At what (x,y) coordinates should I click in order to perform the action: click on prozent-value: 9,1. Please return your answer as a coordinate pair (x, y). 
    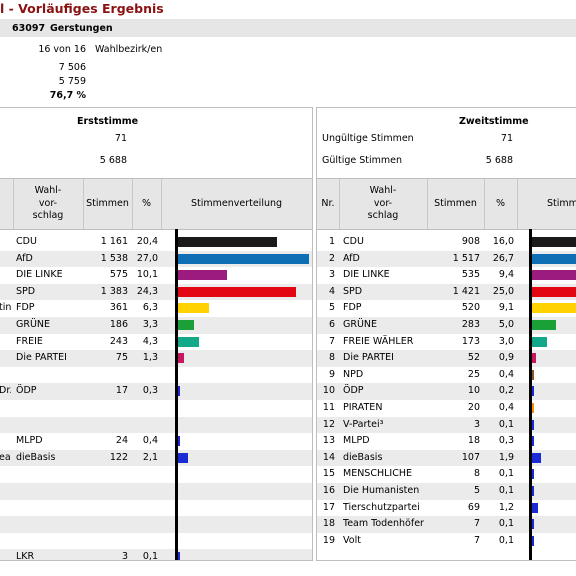
    Looking at the image, I should click on (506, 308).